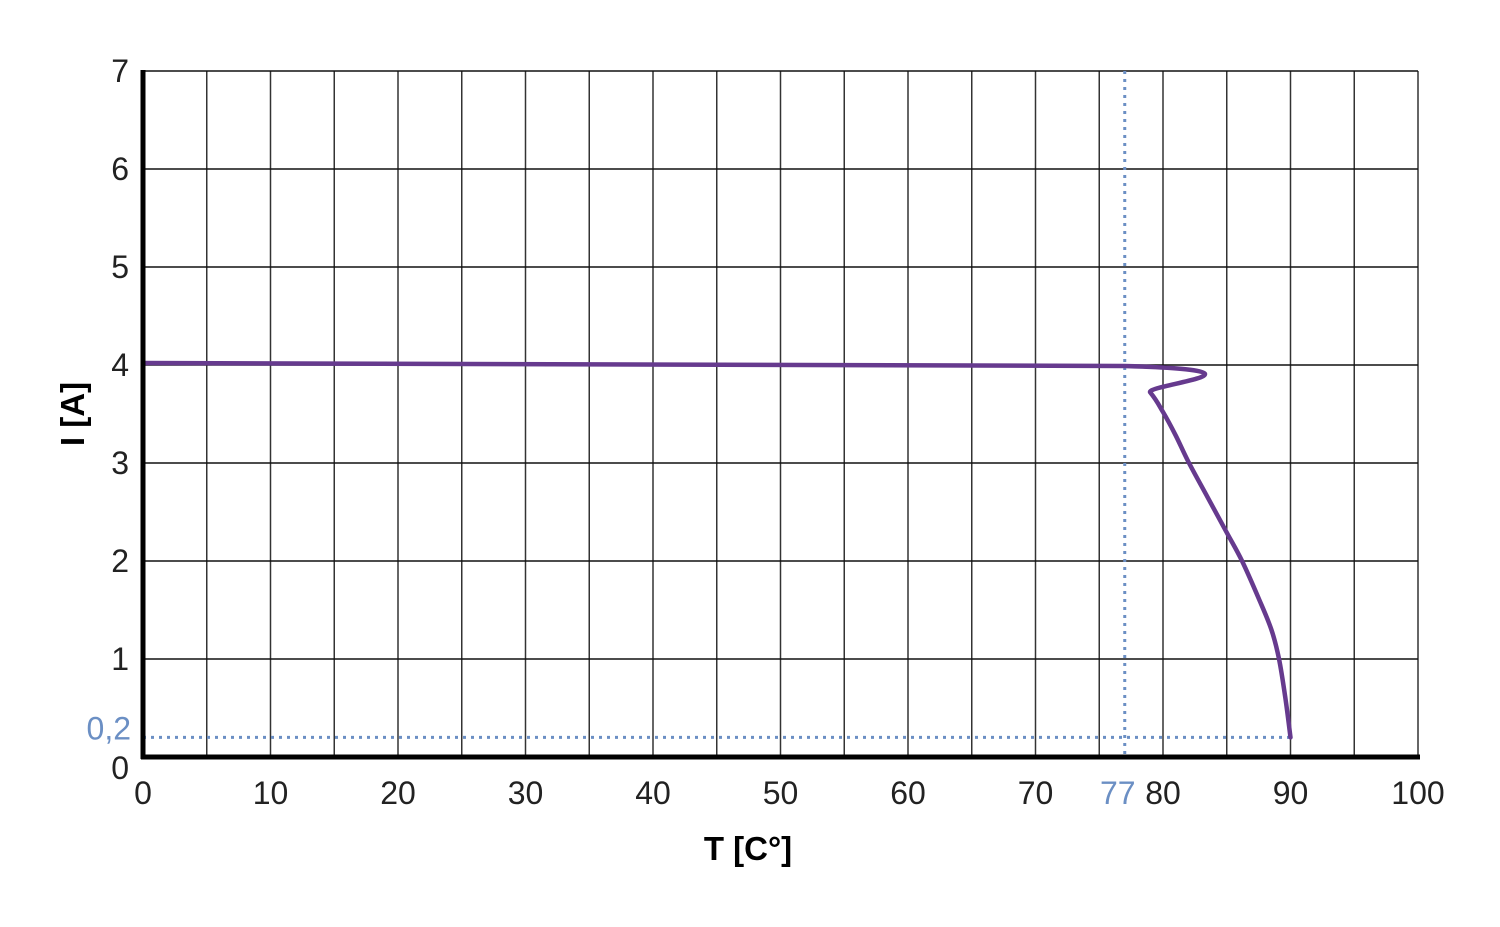 Image resolution: width=1500 pixels, height=927 pixels. What do you see at coordinates (1291, 793) in the screenshot?
I see `x-tick-label: 90` at bounding box center [1291, 793].